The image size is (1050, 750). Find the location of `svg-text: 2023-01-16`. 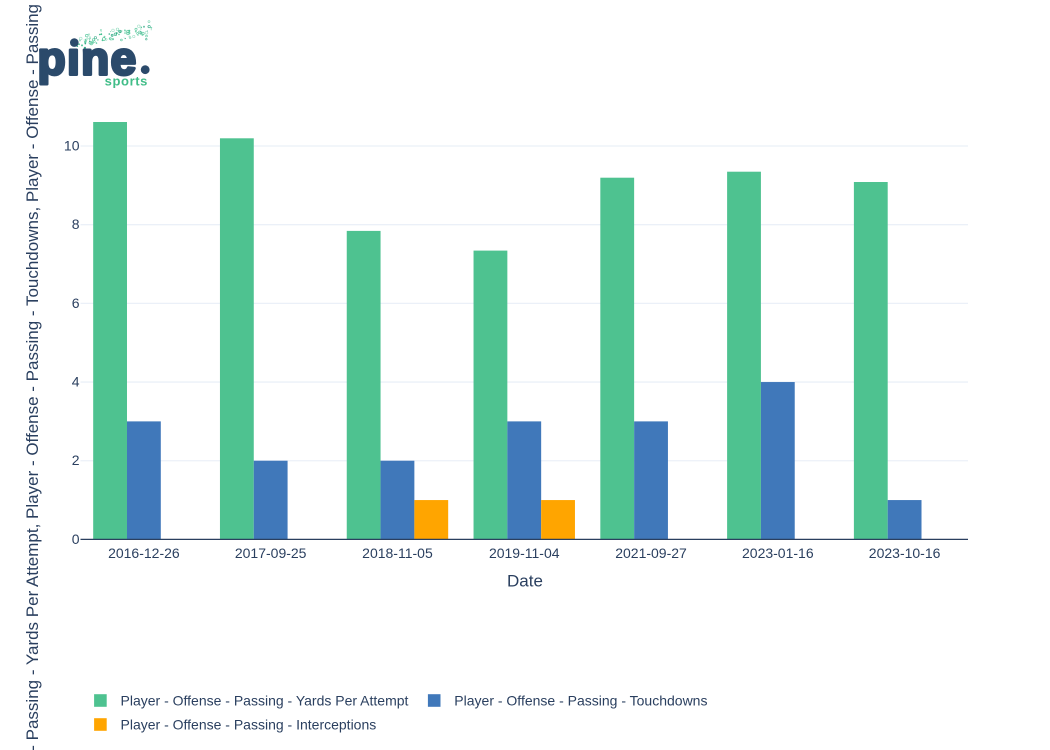

svg-text: 2023-01-16 is located at coordinates (778, 553).